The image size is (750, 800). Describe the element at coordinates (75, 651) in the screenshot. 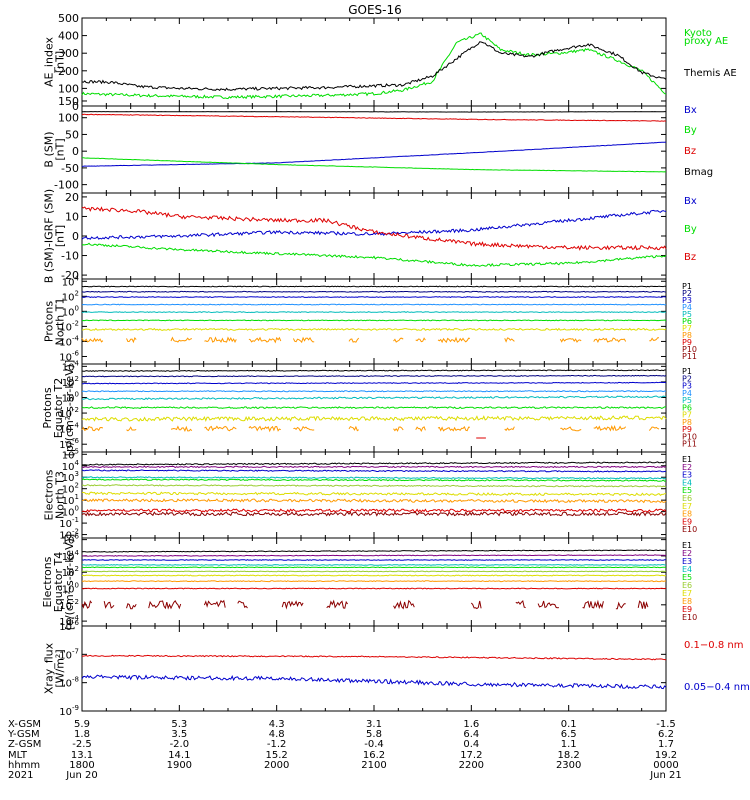

I see `y-tick-exponent: -7` at that location.